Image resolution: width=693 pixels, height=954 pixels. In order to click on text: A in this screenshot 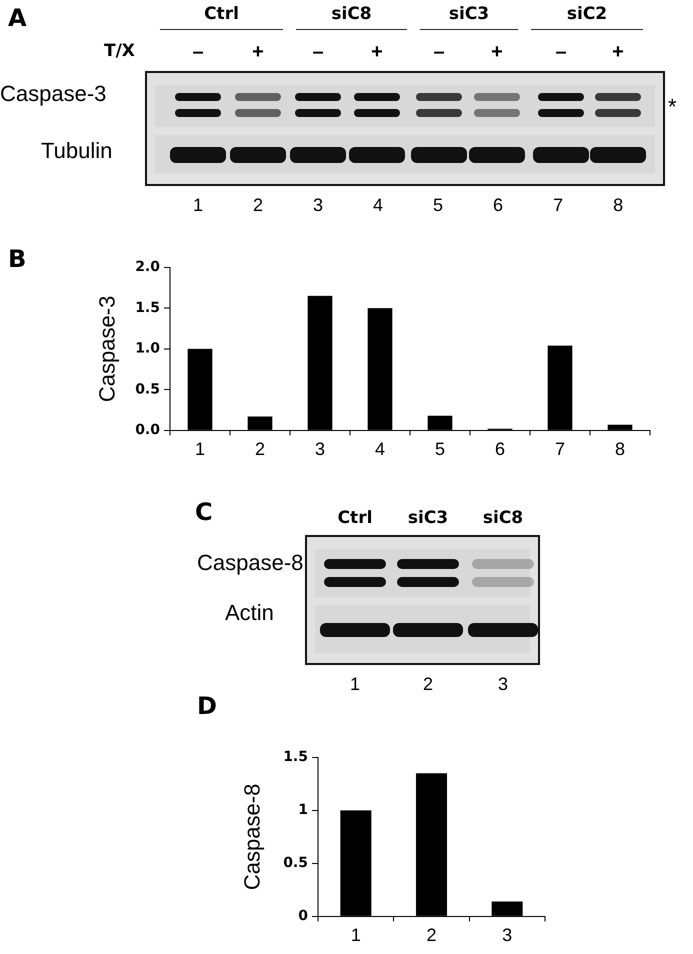, I will do `click(17, 18)`.